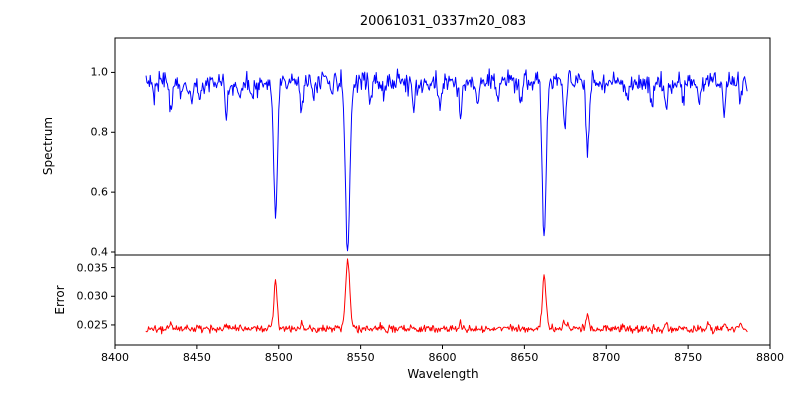 Image resolution: width=800 pixels, height=400 pixels. I want to click on y-tick-label: 0.4, so click(99, 252).